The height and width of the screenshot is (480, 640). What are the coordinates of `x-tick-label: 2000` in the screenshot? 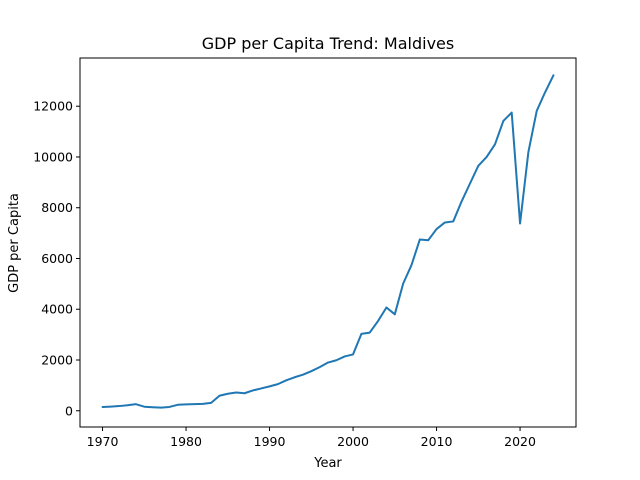 It's located at (353, 441).